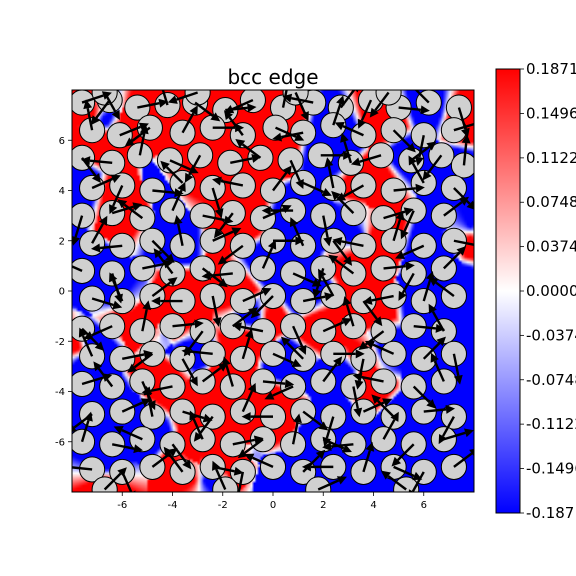 The height and width of the screenshot is (576, 576). What do you see at coordinates (62, 292) in the screenshot?
I see `y-tick-label: 0` at bounding box center [62, 292].